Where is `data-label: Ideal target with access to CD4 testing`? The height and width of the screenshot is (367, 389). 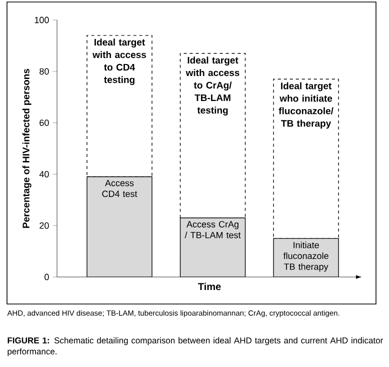 data-label: Ideal target with access to CD4 testing is located at coordinates (119, 62).